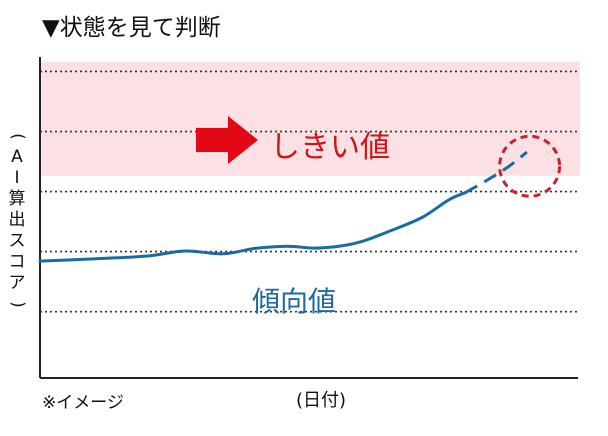  Describe the element at coordinates (496, 172) in the screenshot. I see `trend-line-forecast` at that location.